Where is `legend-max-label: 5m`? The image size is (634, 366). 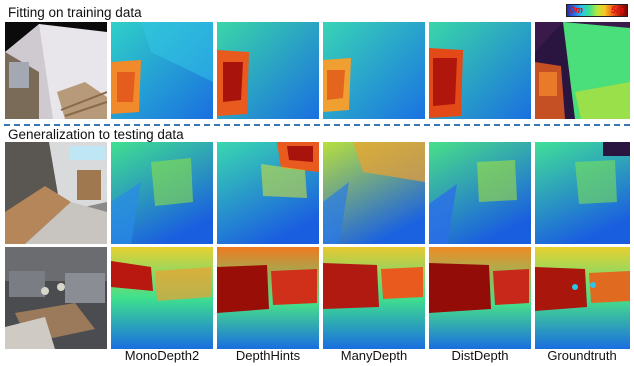 legend-max-label: 5m is located at coordinates (618, 10).